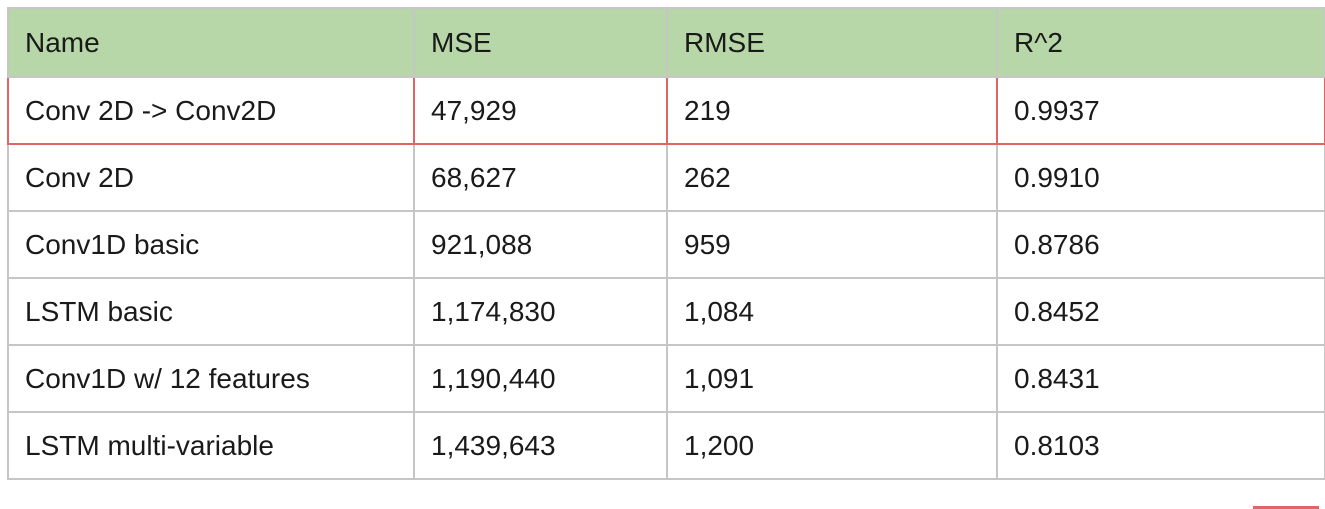 Image resolution: width=1325 pixels, height=509 pixels. I want to click on table-row: LSTM basic 1,174,830 1,084 0.8452, so click(666, 311).